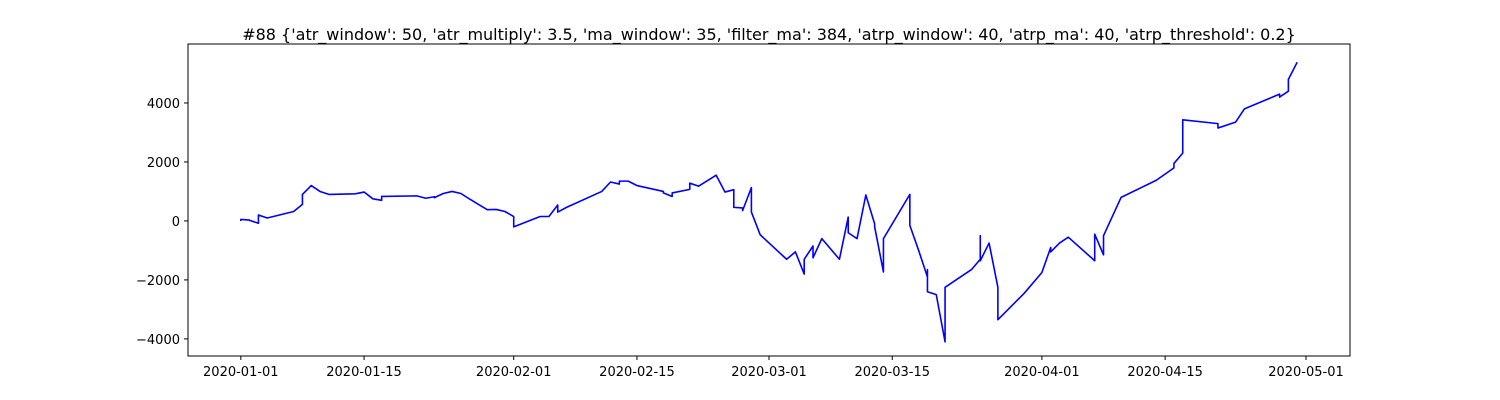 The width and height of the screenshot is (1500, 400). Describe the element at coordinates (769, 372) in the screenshot. I see `x-tick-label: 2020-03-01` at that location.